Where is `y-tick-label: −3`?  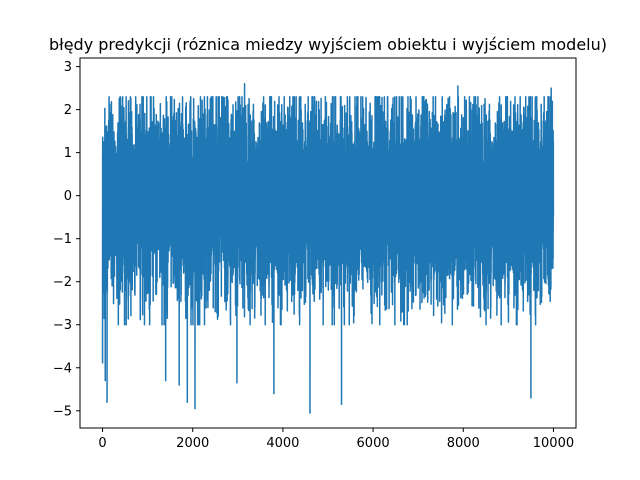
y-tick-label: −3 is located at coordinates (62, 325).